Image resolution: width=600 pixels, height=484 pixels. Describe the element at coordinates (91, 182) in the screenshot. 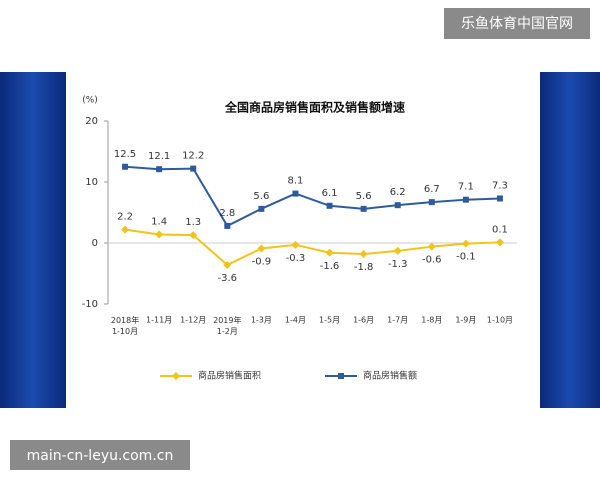

I see `y-tick-label: 10` at that location.